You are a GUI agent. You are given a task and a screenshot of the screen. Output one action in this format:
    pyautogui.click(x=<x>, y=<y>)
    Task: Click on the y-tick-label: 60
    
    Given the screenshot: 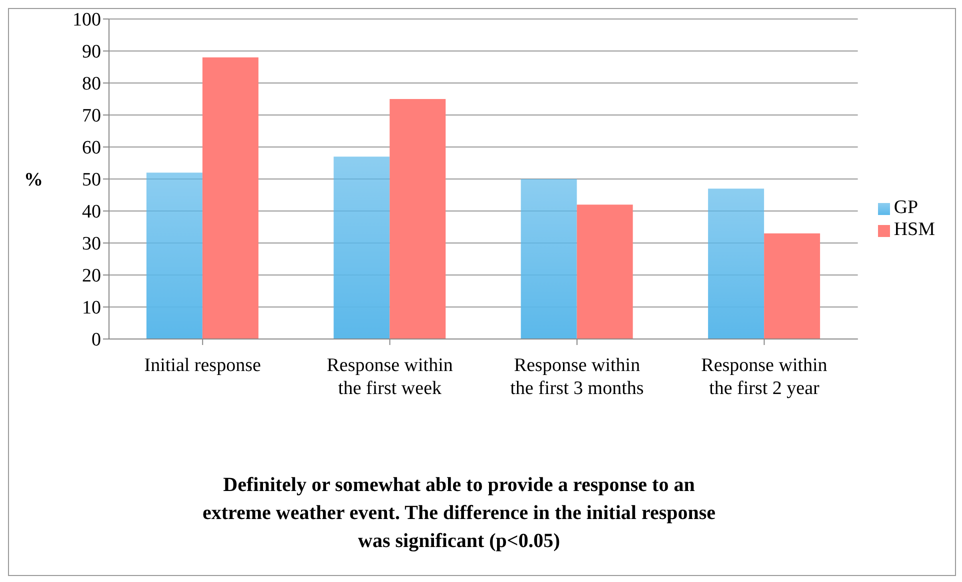 What is the action you would take?
    pyautogui.click(x=91, y=148)
    